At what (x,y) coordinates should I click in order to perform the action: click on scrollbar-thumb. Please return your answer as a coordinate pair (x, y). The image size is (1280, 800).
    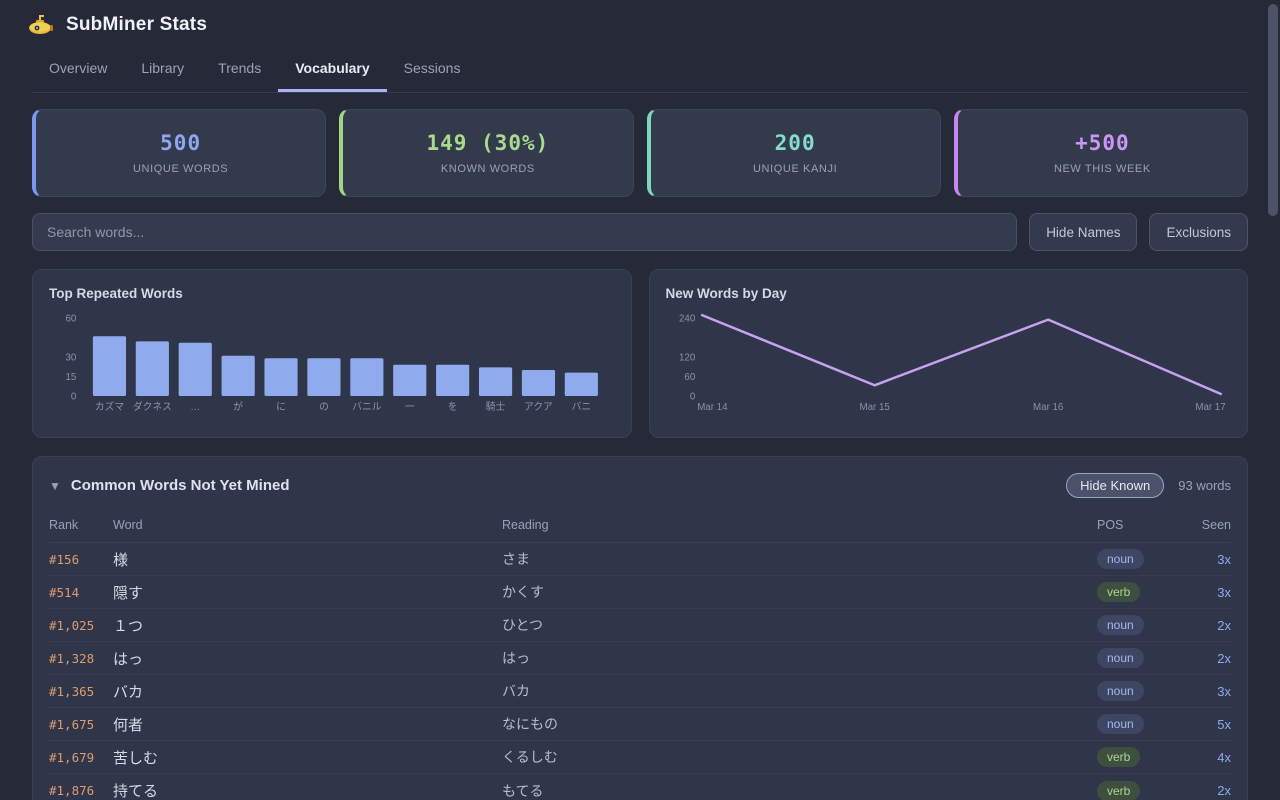
    Looking at the image, I should click on (1273, 110).